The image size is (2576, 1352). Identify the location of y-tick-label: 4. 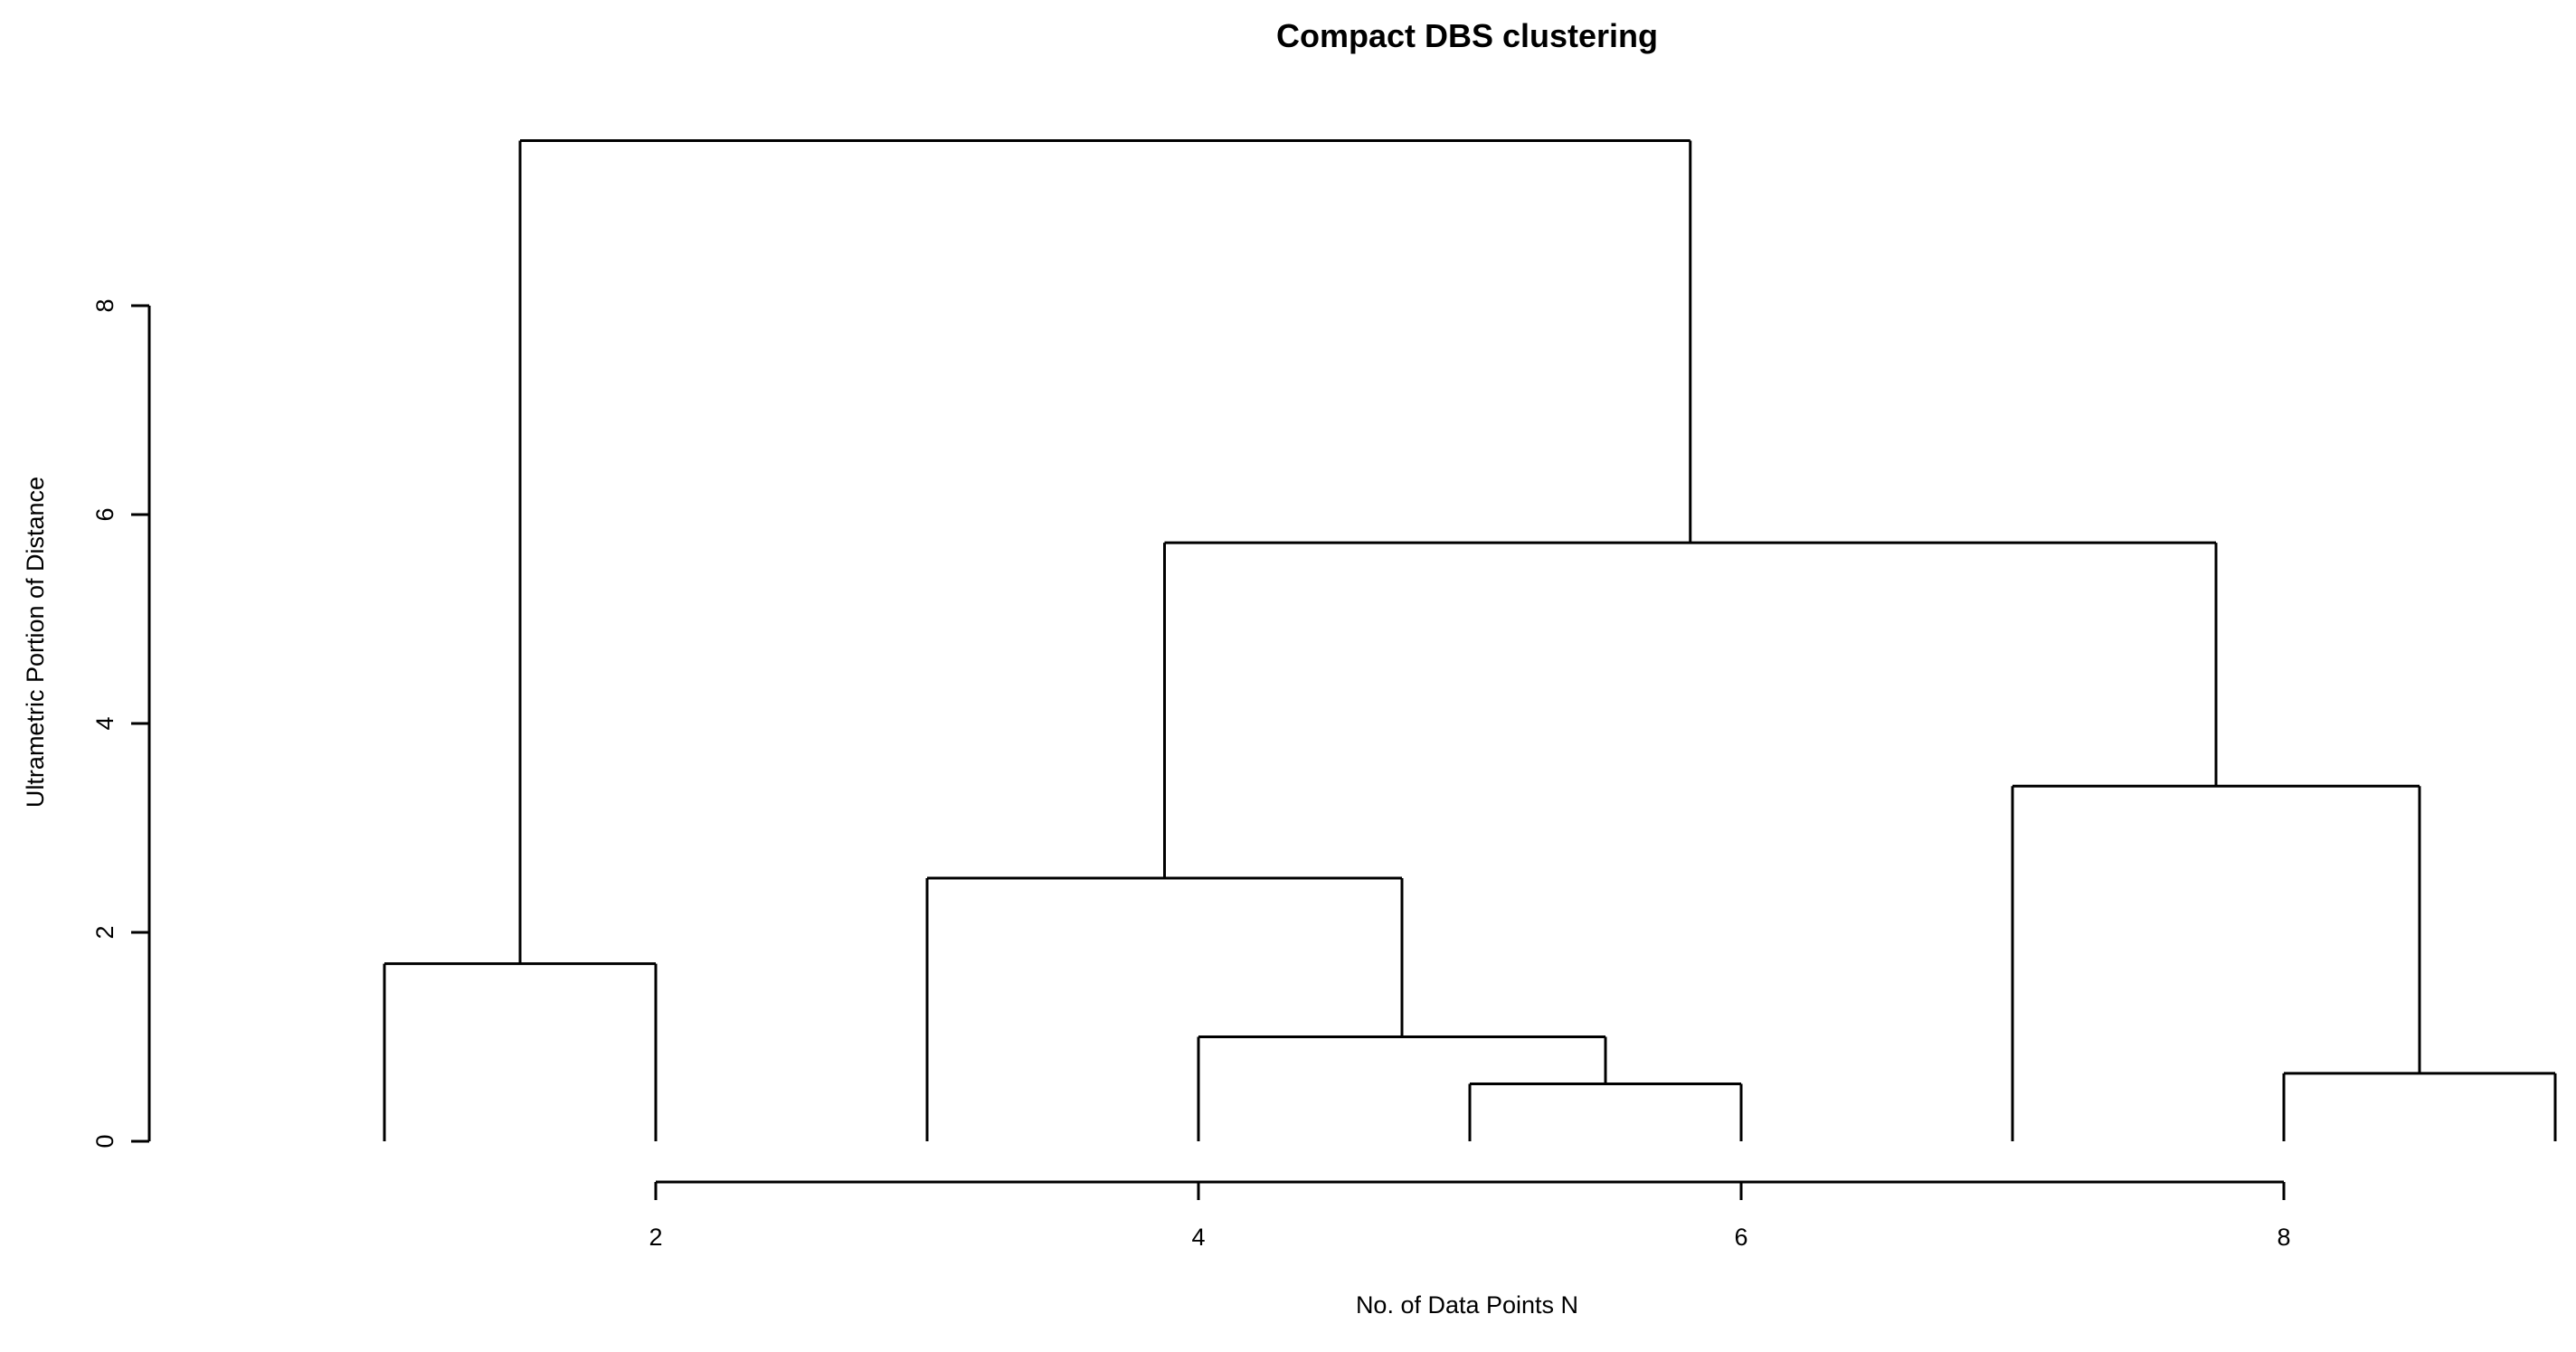
(104, 723).